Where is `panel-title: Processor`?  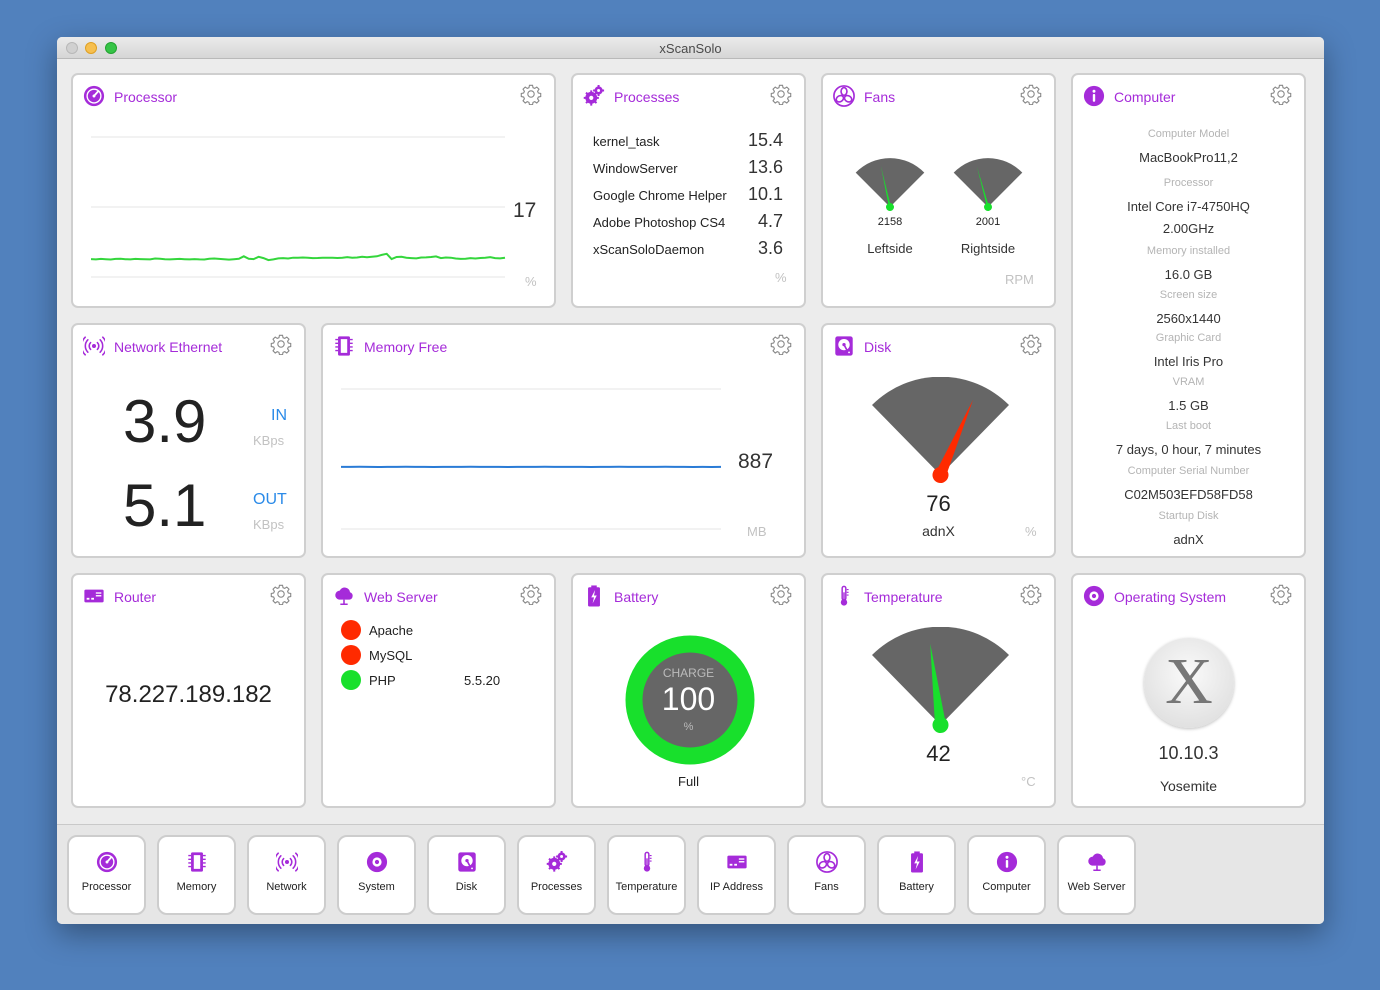 panel-title: Processor is located at coordinates (146, 97).